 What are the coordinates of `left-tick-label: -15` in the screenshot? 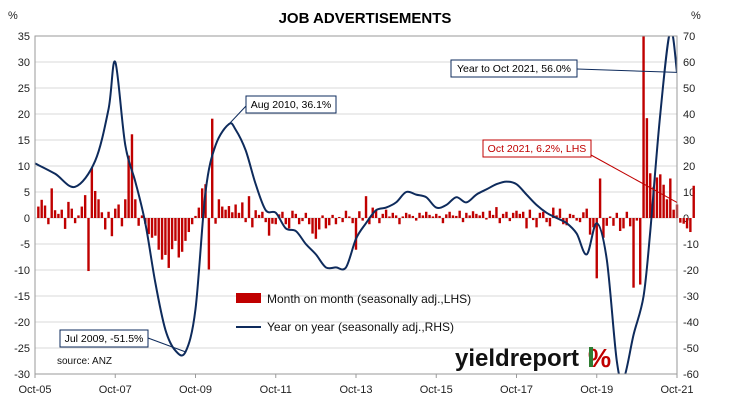 It's located at (22, 297).